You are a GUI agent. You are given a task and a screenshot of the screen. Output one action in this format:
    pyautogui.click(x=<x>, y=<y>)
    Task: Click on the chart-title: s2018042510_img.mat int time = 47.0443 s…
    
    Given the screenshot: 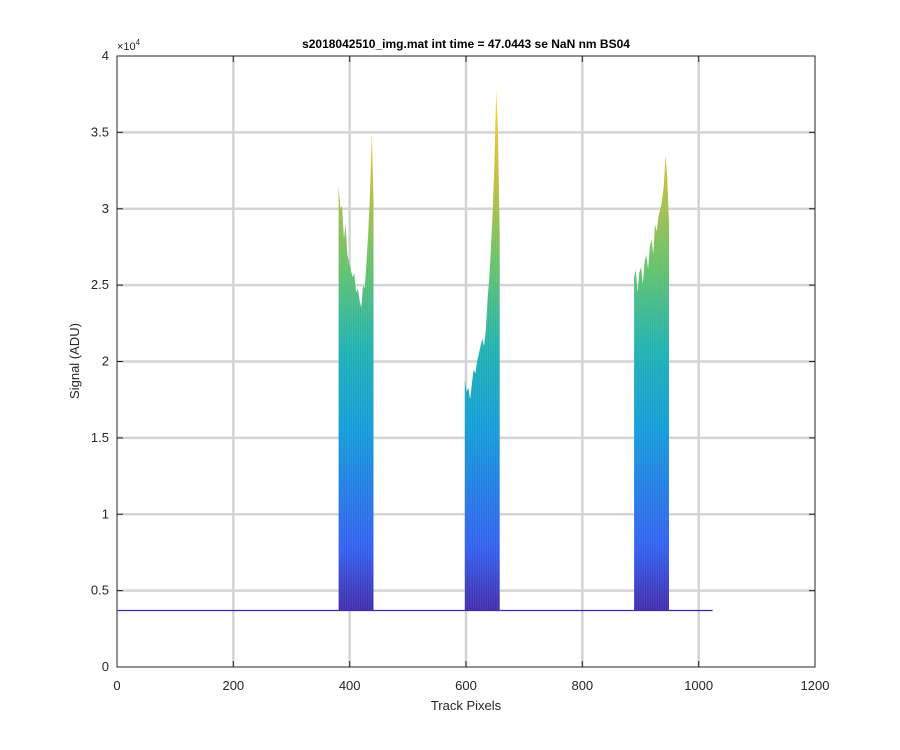 What is the action you would take?
    pyautogui.click(x=466, y=44)
    